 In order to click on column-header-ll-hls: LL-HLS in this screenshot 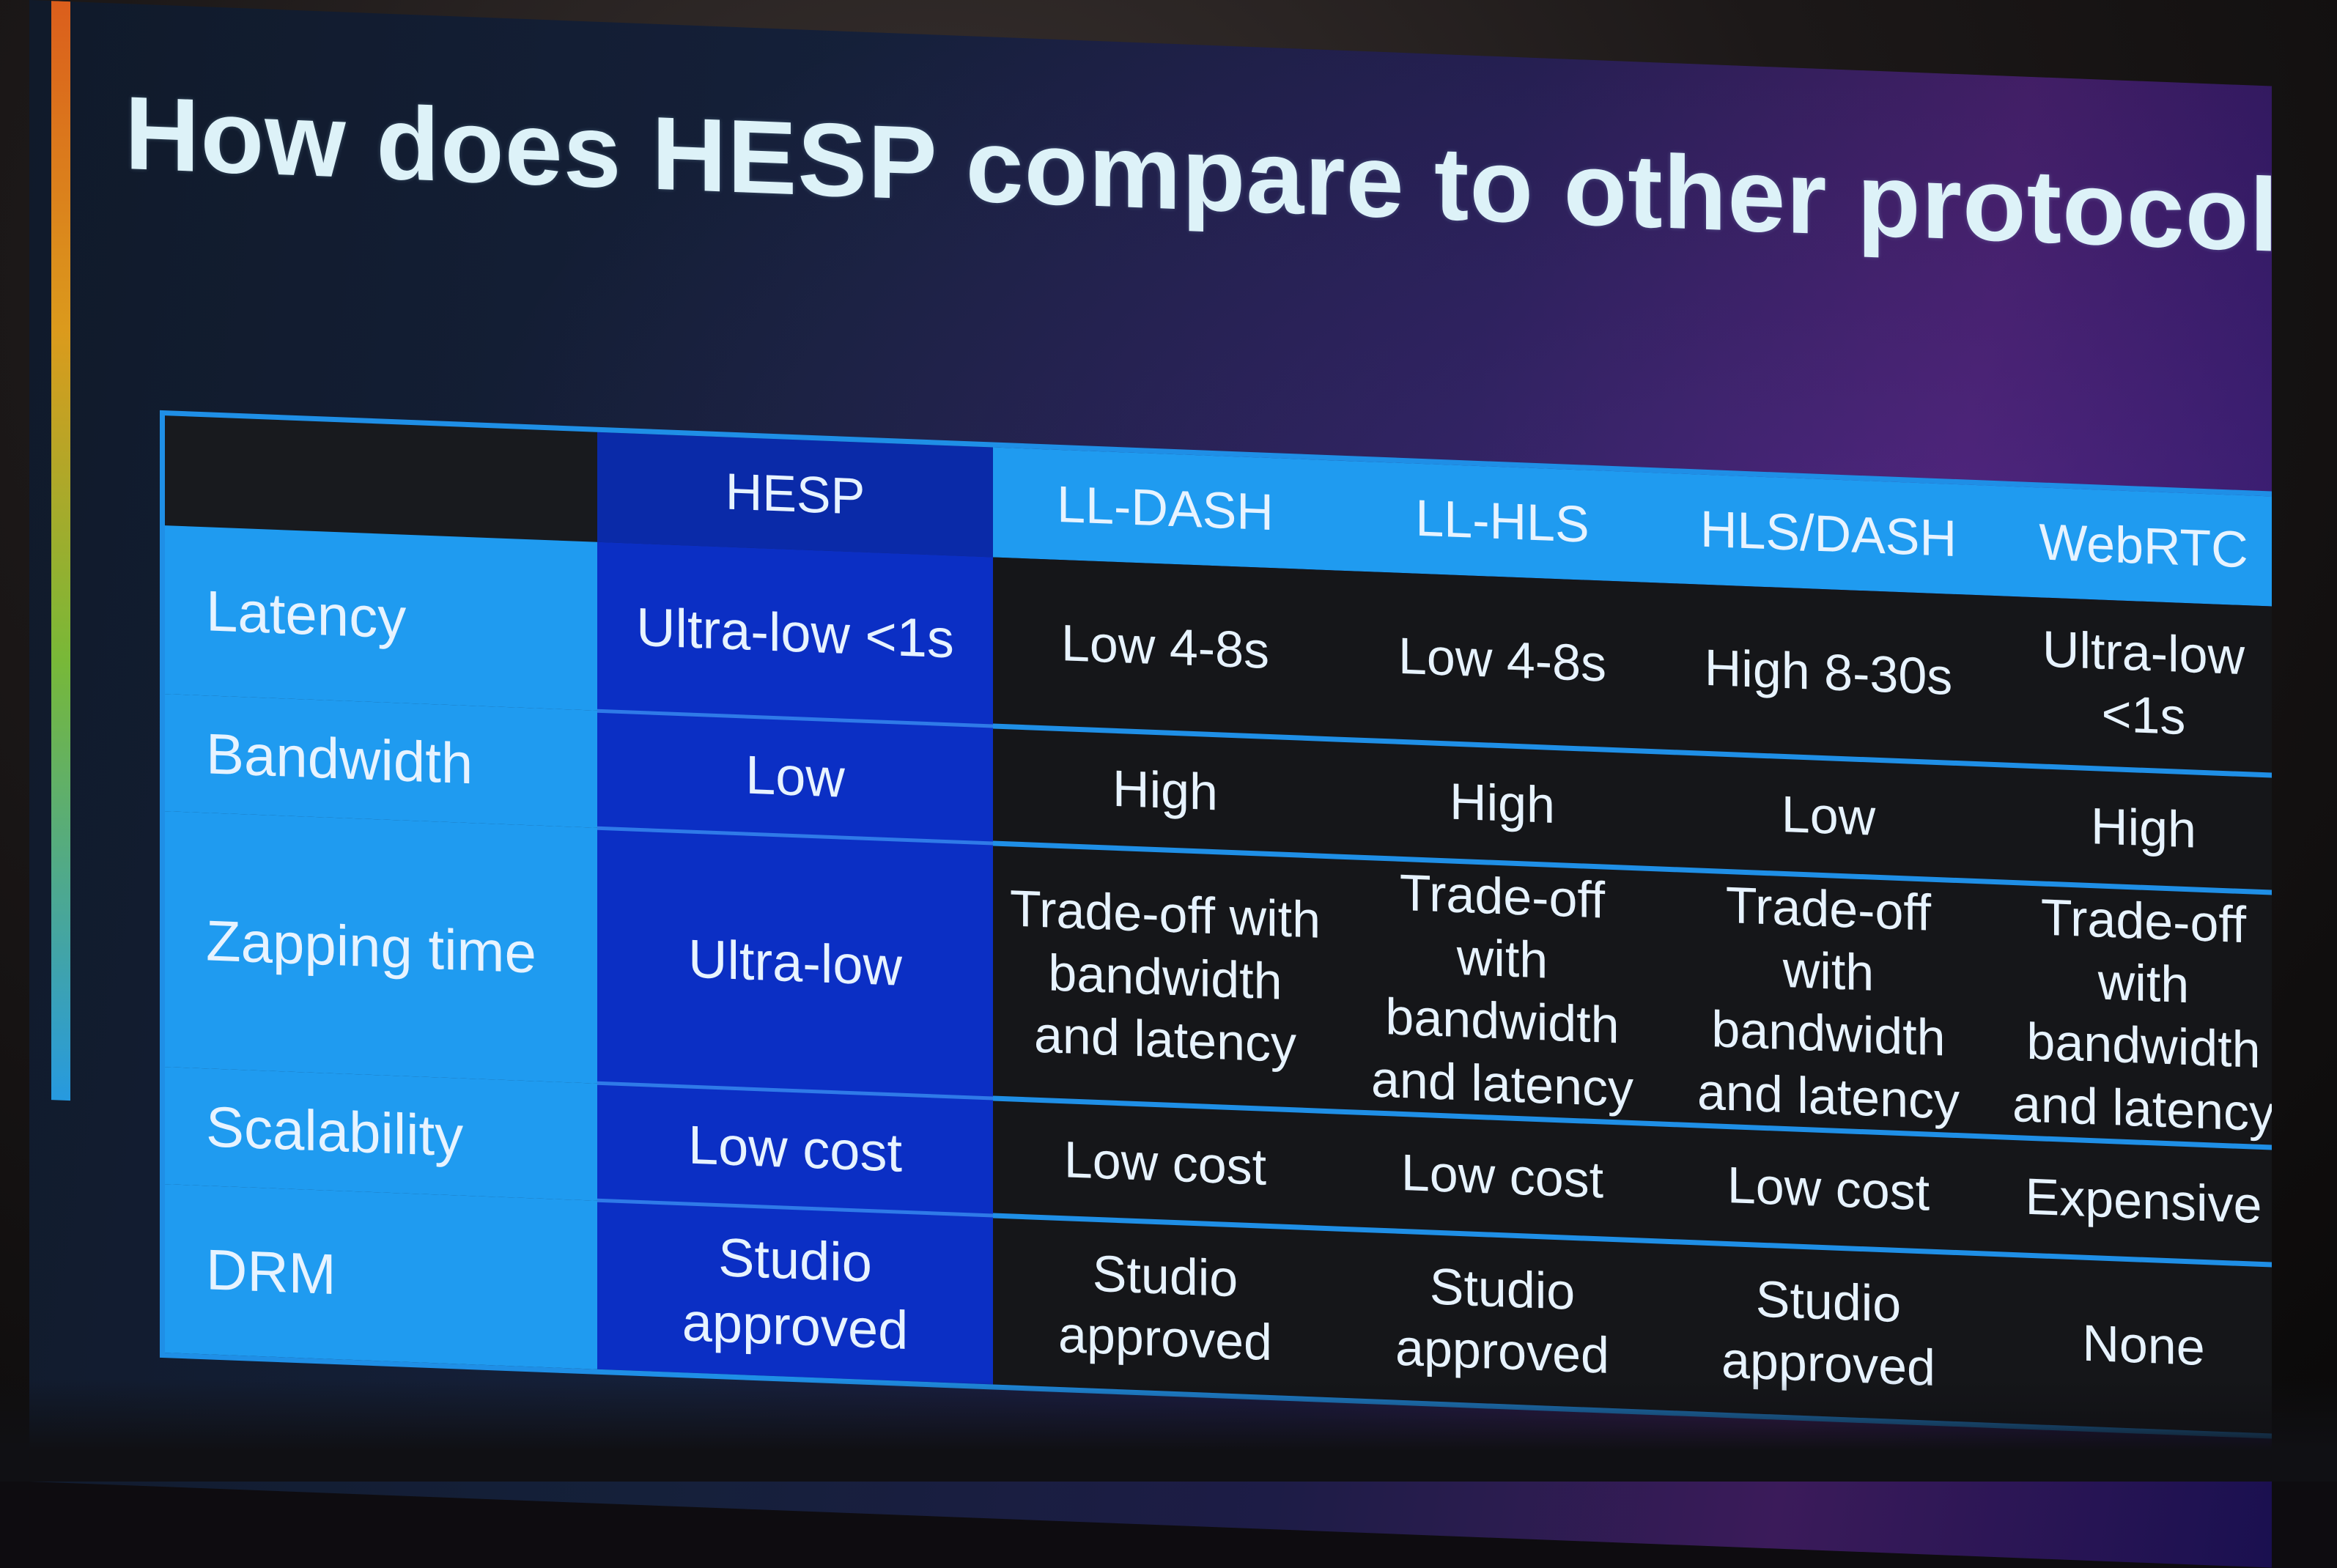, I will do `click(1502, 522)`.